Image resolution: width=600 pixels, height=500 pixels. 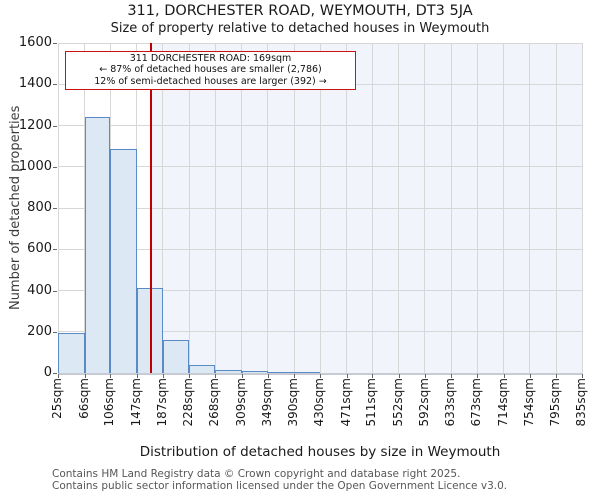 I want to click on x-tick-label: 349sqm, so click(x=266, y=402).